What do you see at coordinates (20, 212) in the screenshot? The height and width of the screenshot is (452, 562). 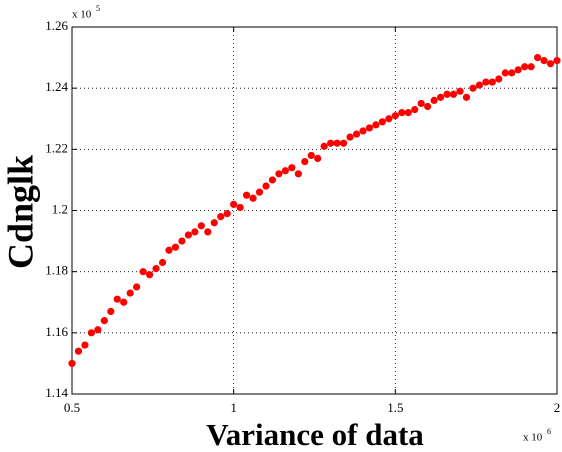 I see `y-axis-label: Cdnglk` at bounding box center [20, 212].